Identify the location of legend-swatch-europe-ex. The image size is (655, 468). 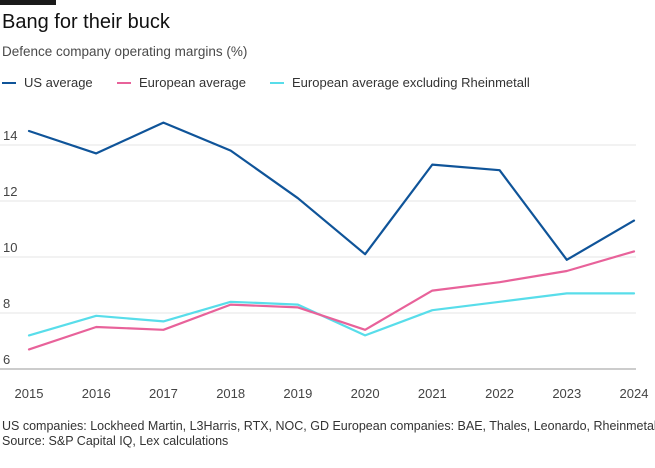
(277, 82).